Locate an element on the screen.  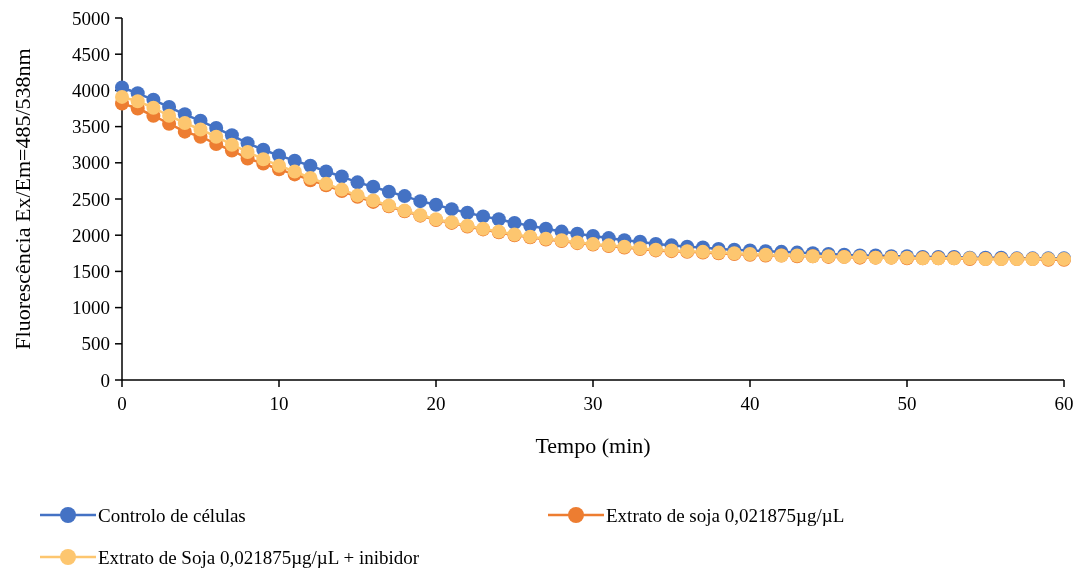
y-tick-label: 1000 is located at coordinates (91, 308).